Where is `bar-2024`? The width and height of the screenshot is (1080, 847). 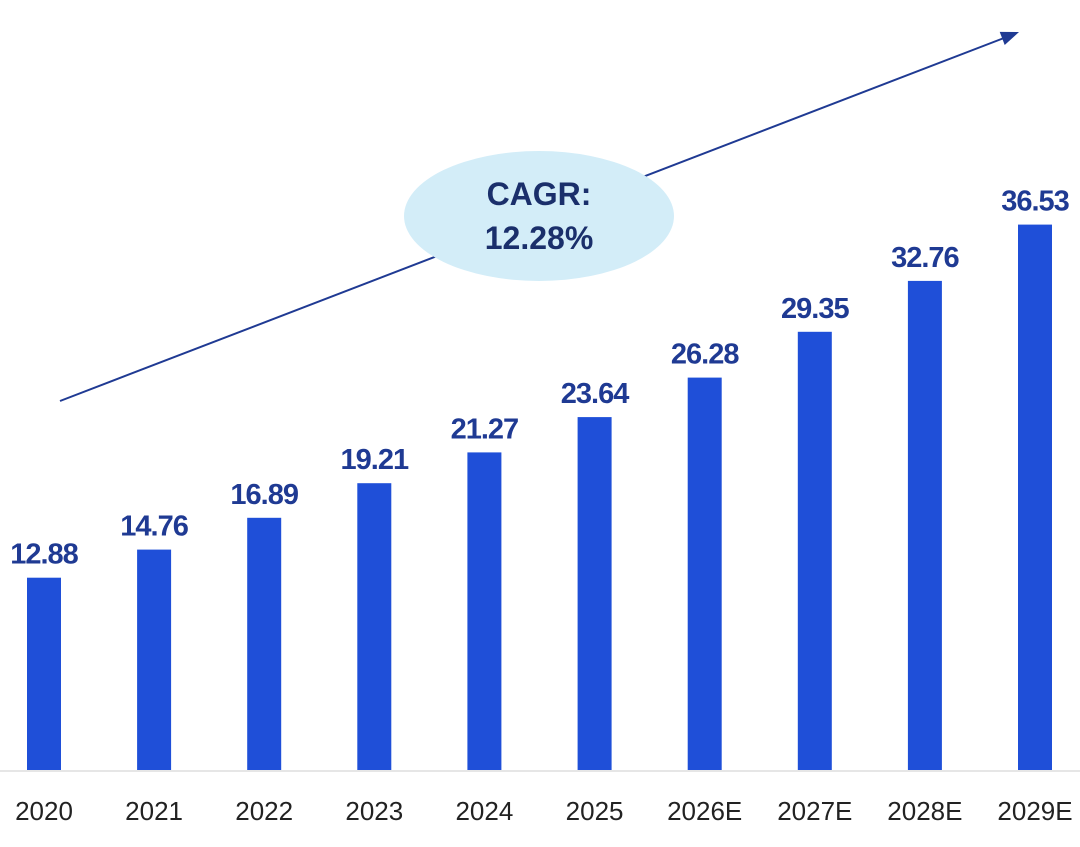 bar-2024 is located at coordinates (484, 611).